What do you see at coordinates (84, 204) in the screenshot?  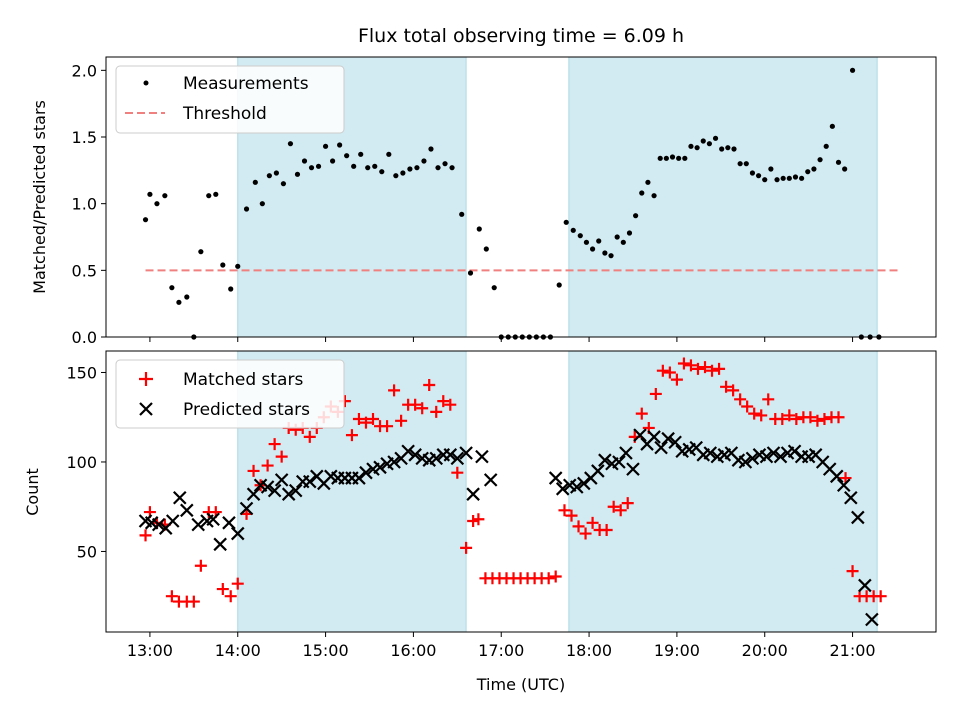 I see `top-y-tick-label: 1.0` at bounding box center [84, 204].